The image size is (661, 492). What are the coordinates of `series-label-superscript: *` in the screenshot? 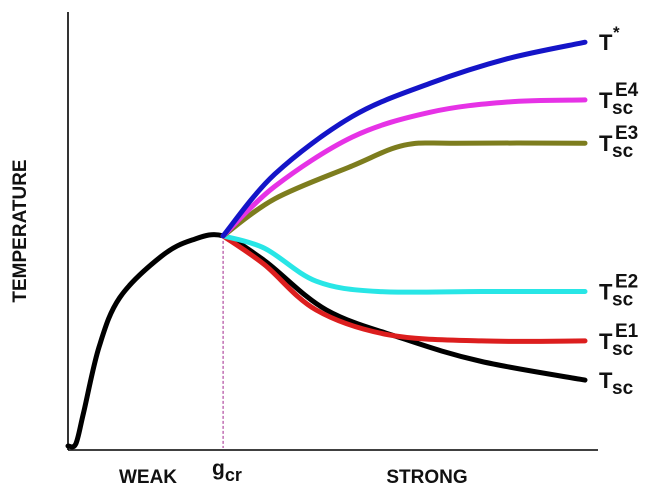 It's located at (616, 32).